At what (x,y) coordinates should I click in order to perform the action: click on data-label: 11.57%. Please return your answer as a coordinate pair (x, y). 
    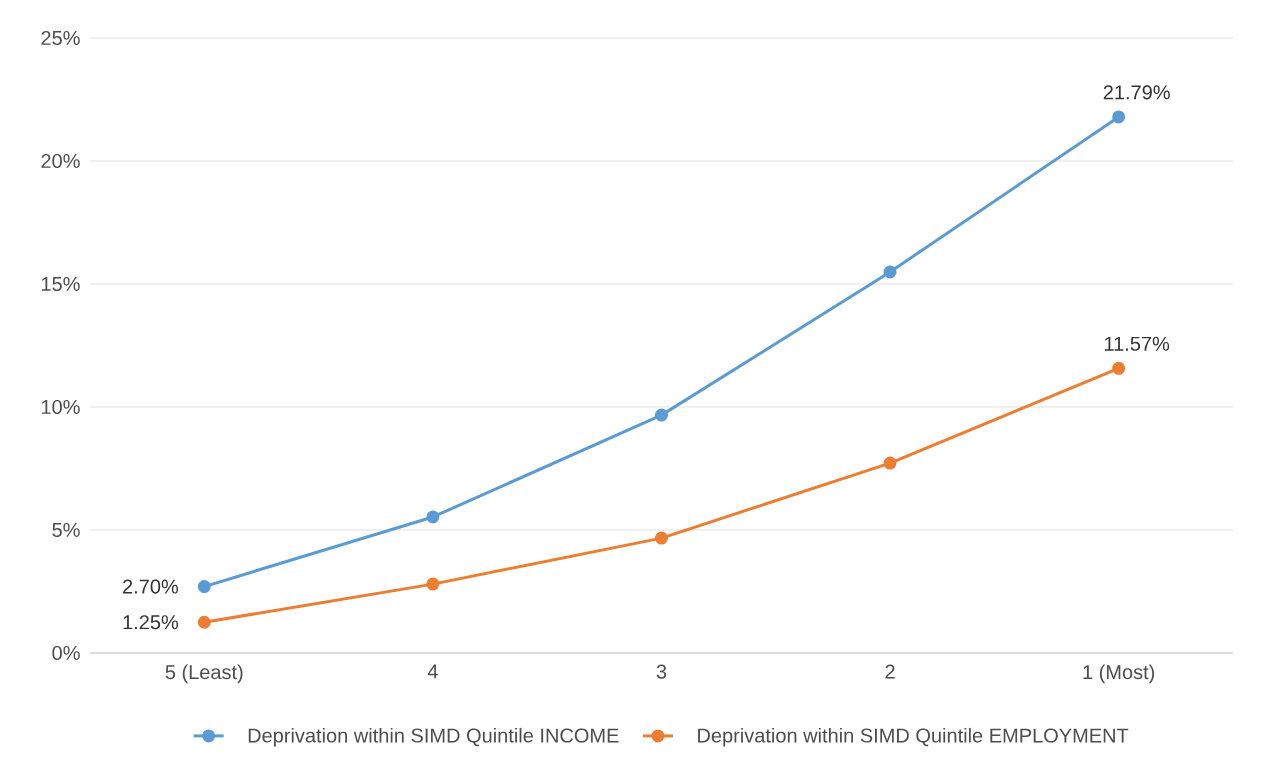
    Looking at the image, I should click on (1137, 343).